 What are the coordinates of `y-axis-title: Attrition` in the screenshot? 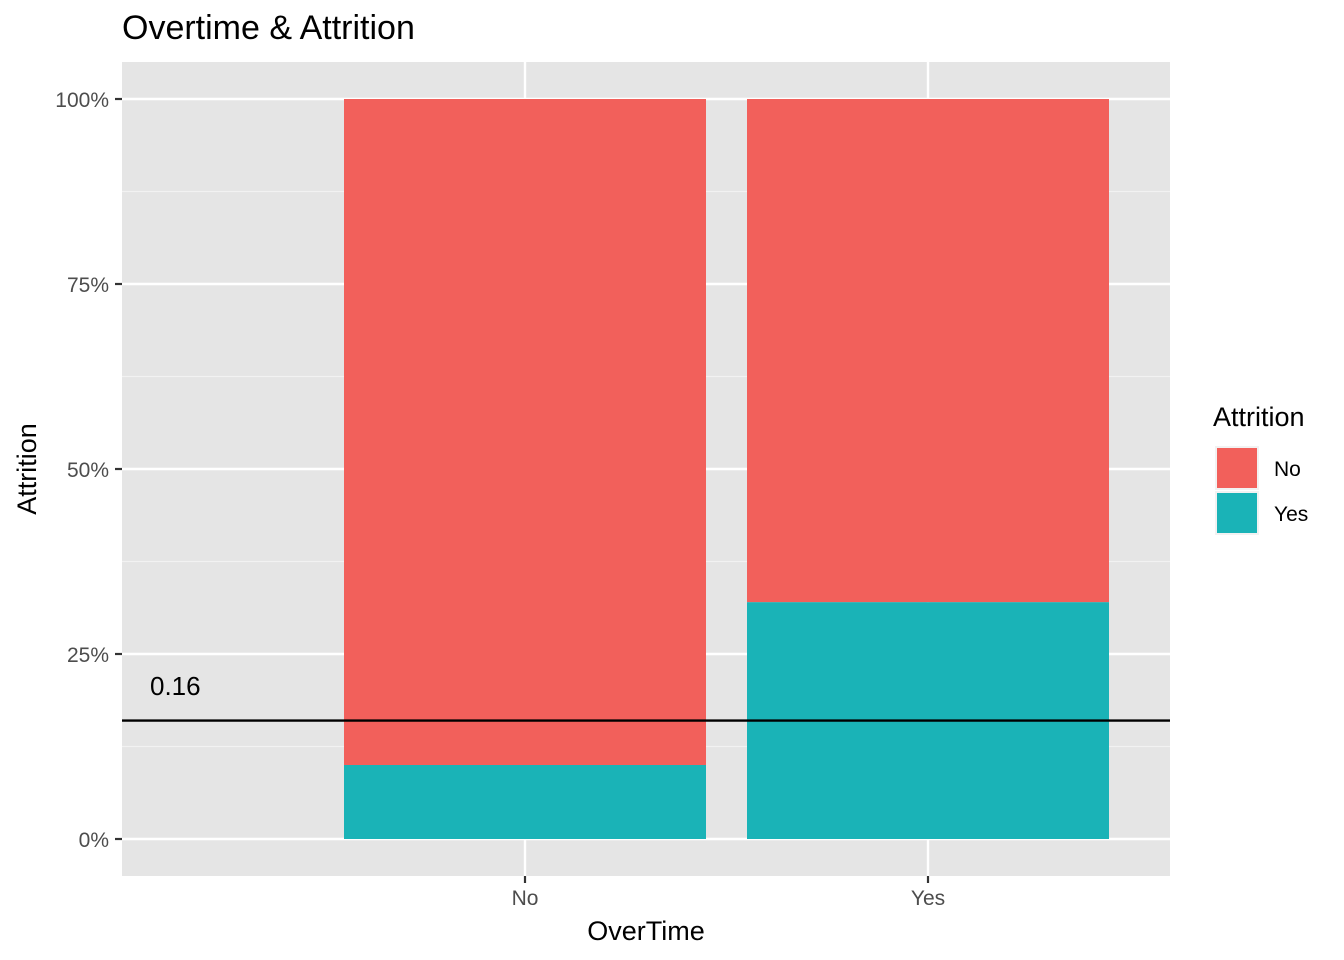 It's located at (27, 469).